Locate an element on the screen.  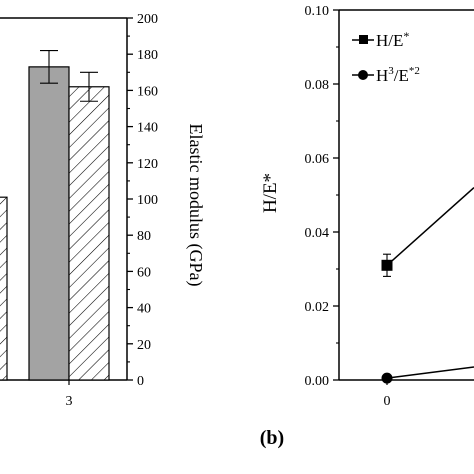
legend-circle-marker is located at coordinates (363, 75).